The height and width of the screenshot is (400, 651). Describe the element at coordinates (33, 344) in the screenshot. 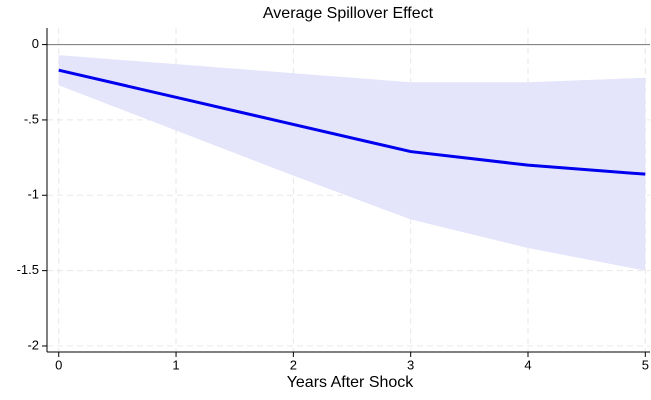

I see `y-tick-label: -2` at that location.